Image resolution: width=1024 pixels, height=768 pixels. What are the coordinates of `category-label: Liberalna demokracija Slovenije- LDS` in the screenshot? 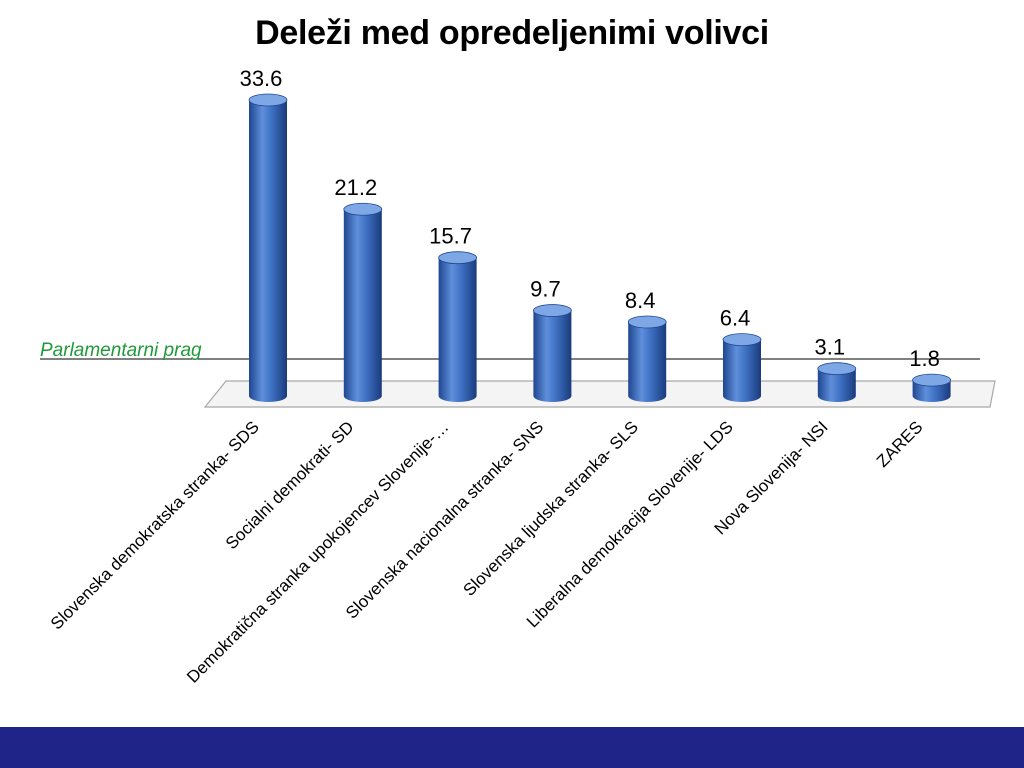 It's located at (630, 524).